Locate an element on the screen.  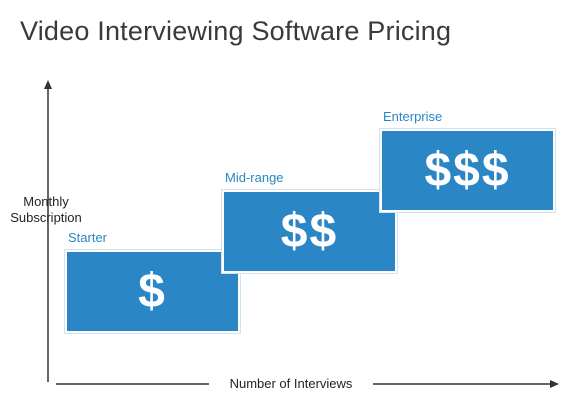
tier-label-starter: Starter is located at coordinates (88, 237).